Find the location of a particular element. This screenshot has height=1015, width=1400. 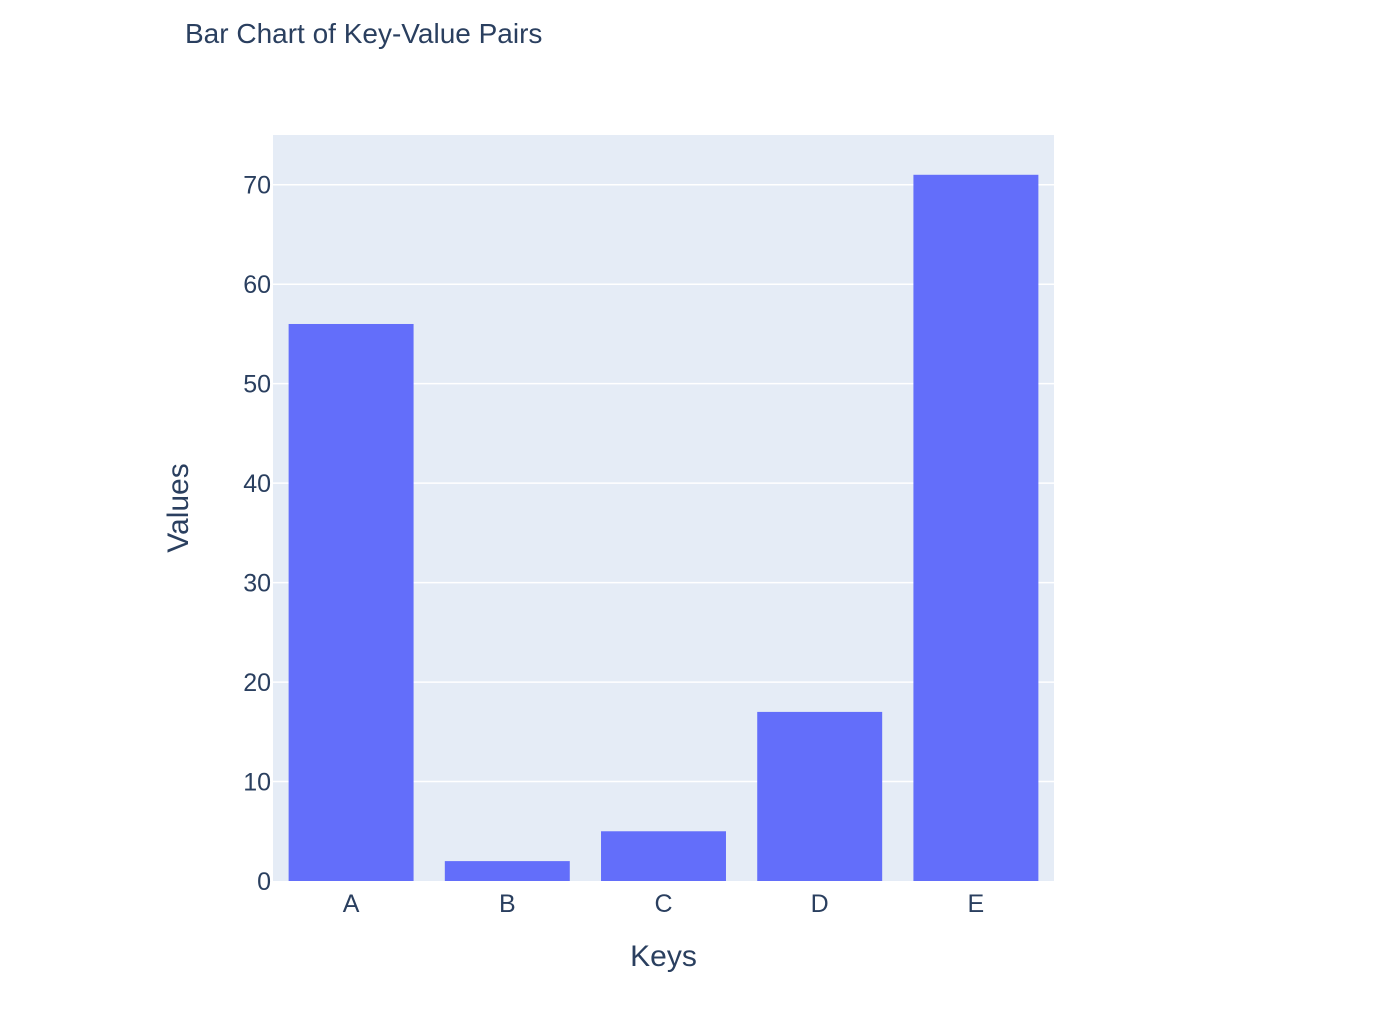

y-tick-label: 40 is located at coordinates (257, 484).